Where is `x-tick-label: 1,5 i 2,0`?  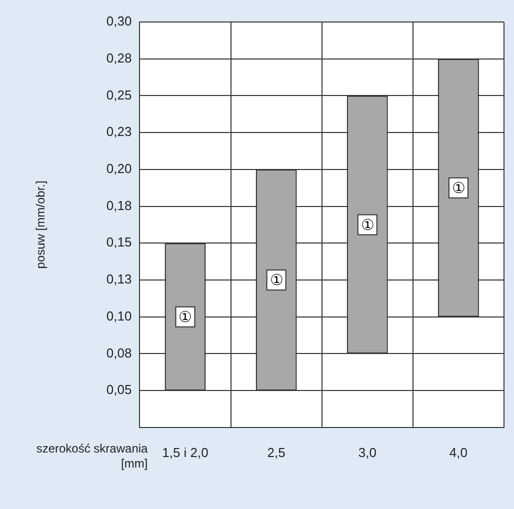 x-tick-label: 1,5 i 2,0 is located at coordinates (185, 452).